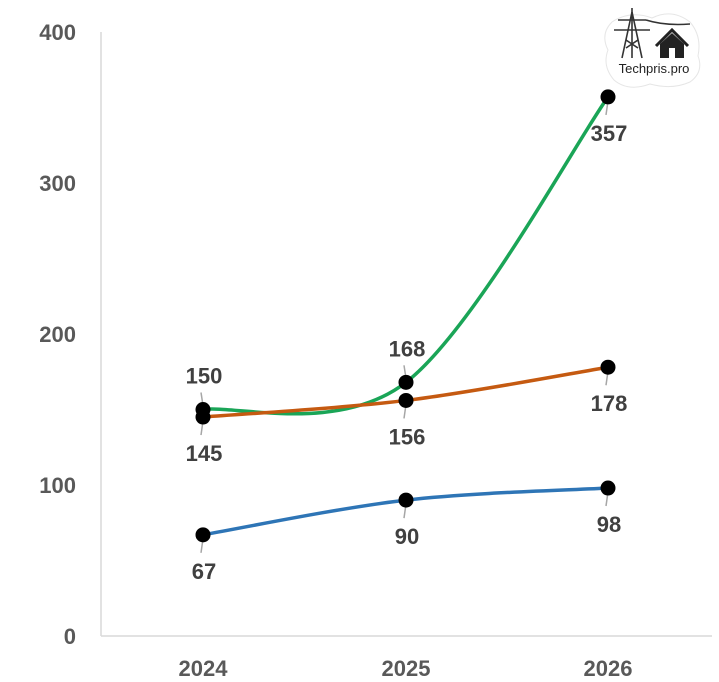  What do you see at coordinates (608, 668) in the screenshot?
I see `x-tick-label: 2026` at bounding box center [608, 668].